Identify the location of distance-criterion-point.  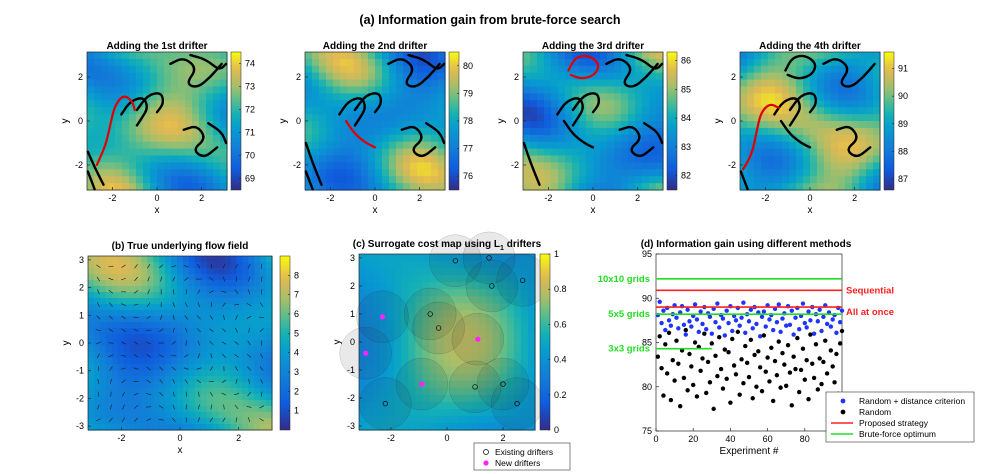
(700, 311).